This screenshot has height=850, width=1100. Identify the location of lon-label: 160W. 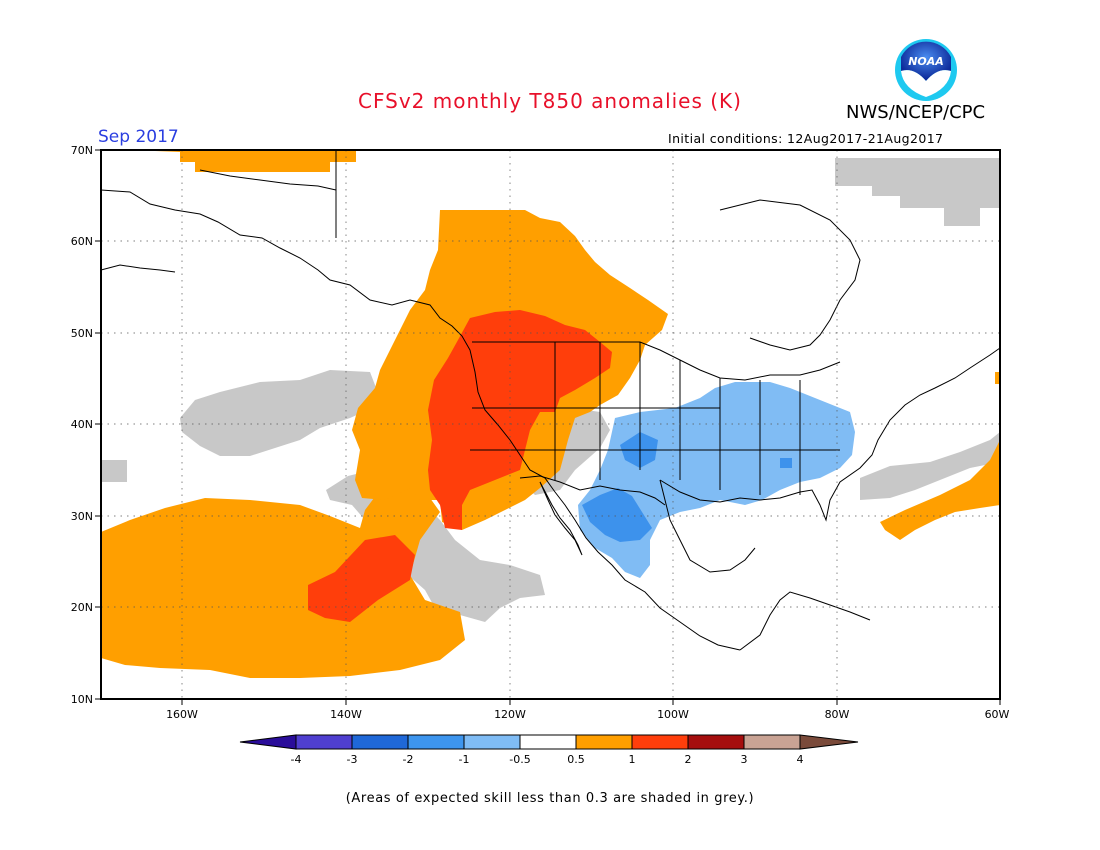
(182, 714).